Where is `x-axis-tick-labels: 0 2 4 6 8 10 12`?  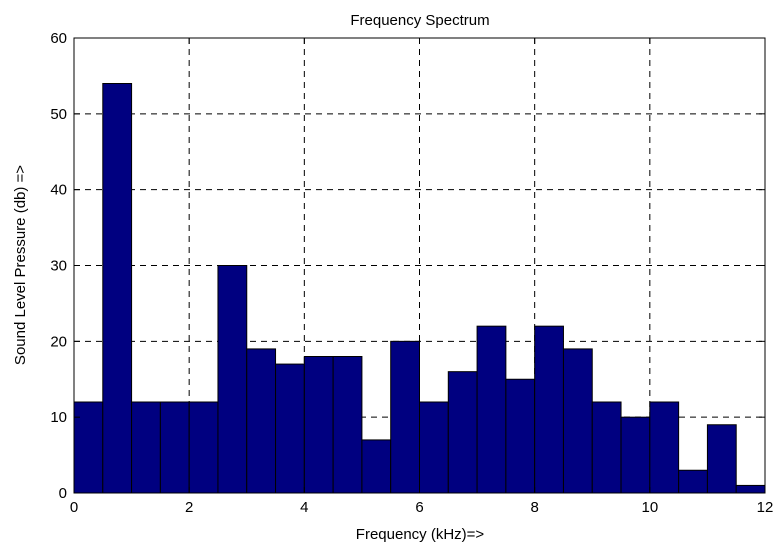 x-axis-tick-labels: 0 2 4 6 8 10 12 is located at coordinates (422, 507).